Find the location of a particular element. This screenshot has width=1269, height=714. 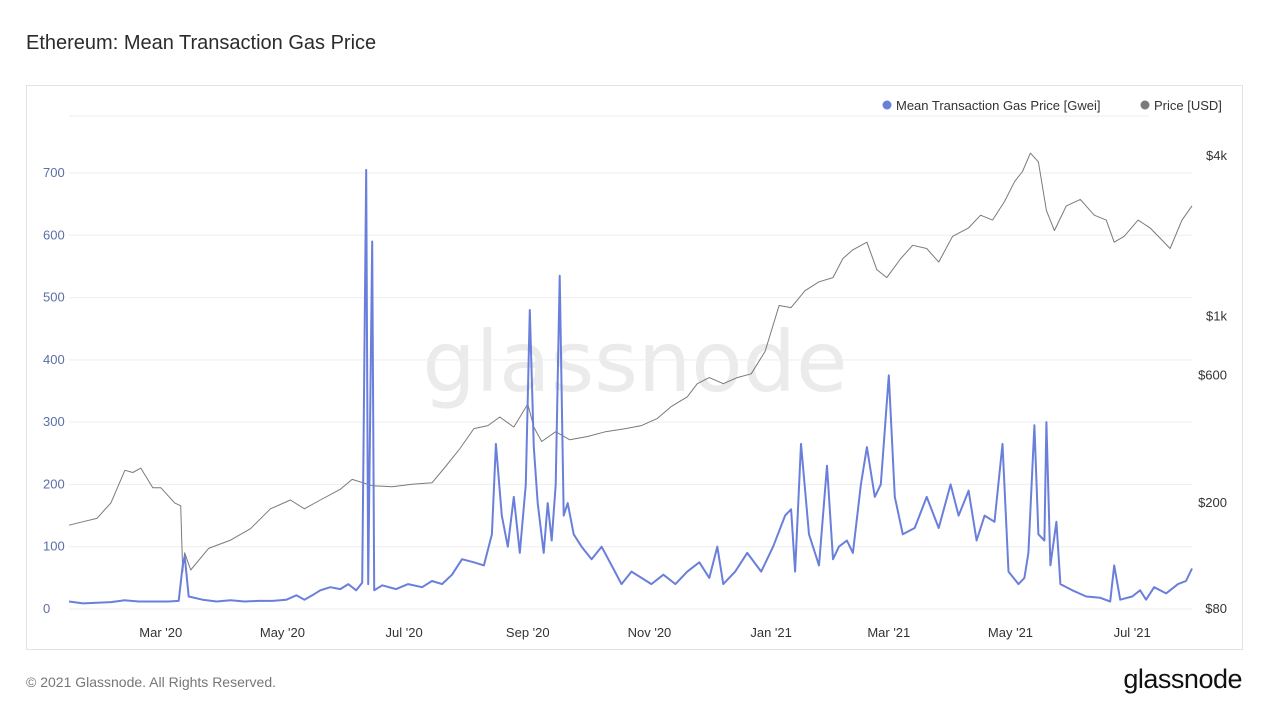

copyright-text: © 2021 Glassnode. All Rights Reserved. is located at coordinates (151, 682).